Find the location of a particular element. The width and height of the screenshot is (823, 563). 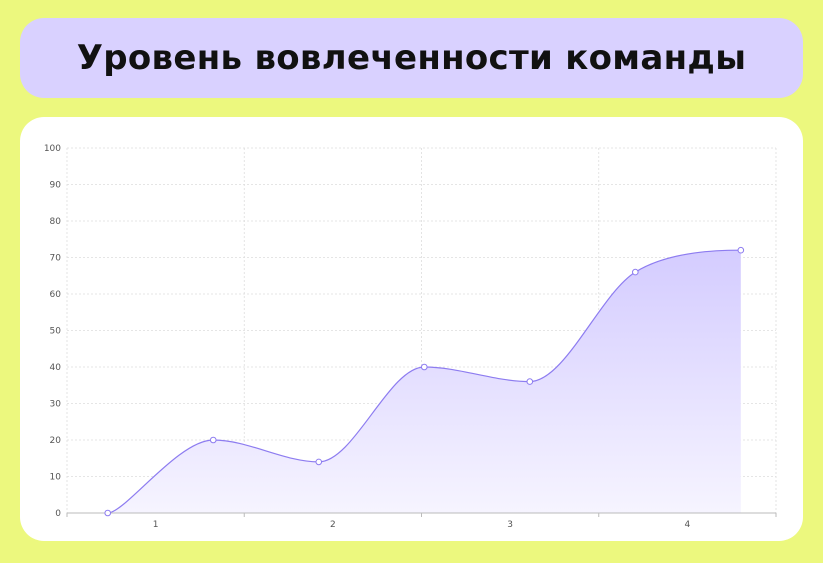

title-banner: Уровень вовлеченности команды is located at coordinates (411, 58).